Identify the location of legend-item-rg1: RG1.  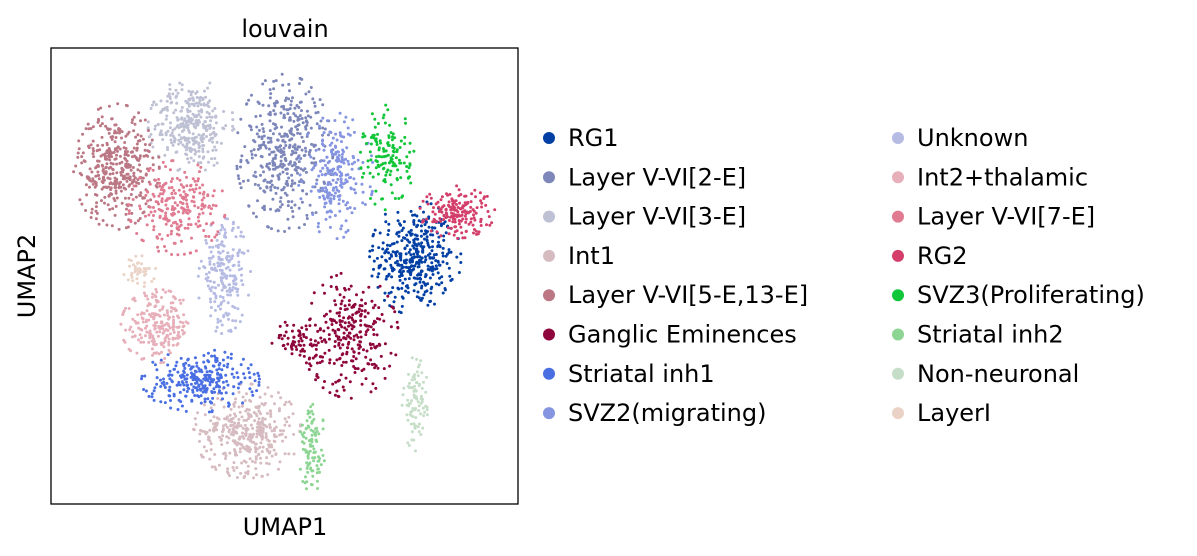
(581, 138).